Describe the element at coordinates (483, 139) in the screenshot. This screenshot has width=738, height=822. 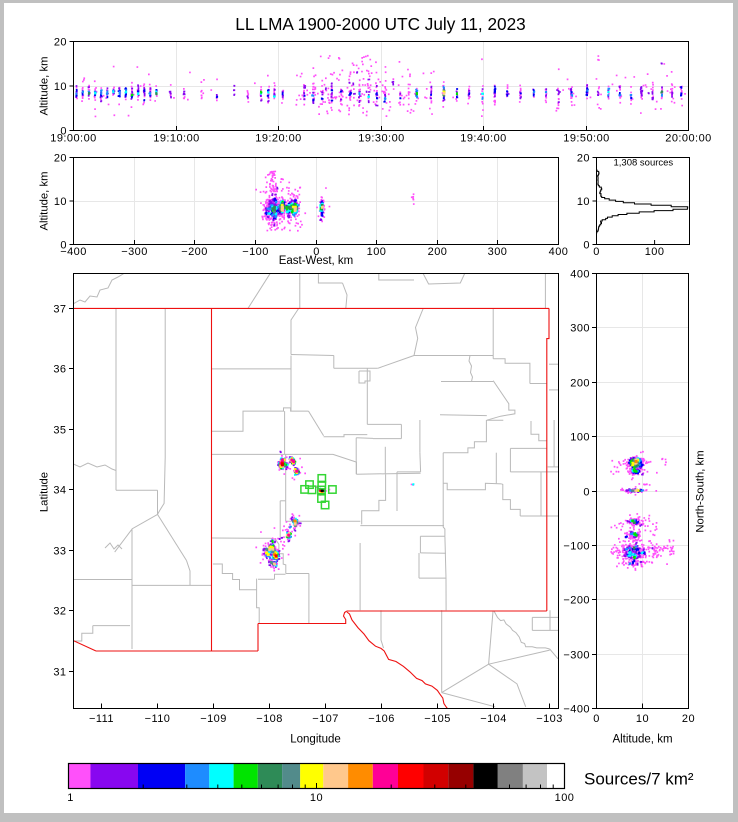
I see `svg-text: 19:40:00` at that location.